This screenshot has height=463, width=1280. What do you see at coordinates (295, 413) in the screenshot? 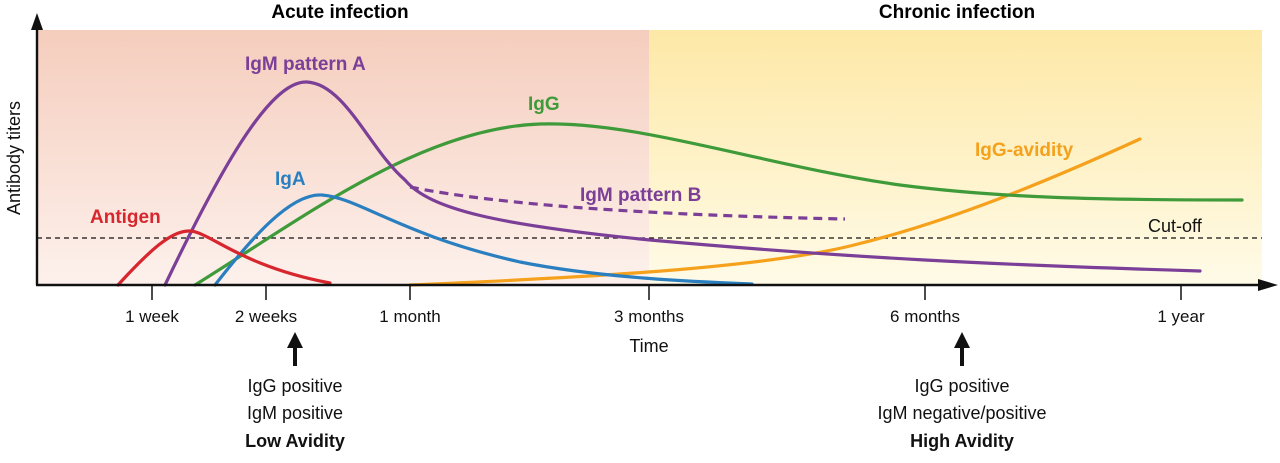
I see `early-note-line2: IgM positive` at bounding box center [295, 413].